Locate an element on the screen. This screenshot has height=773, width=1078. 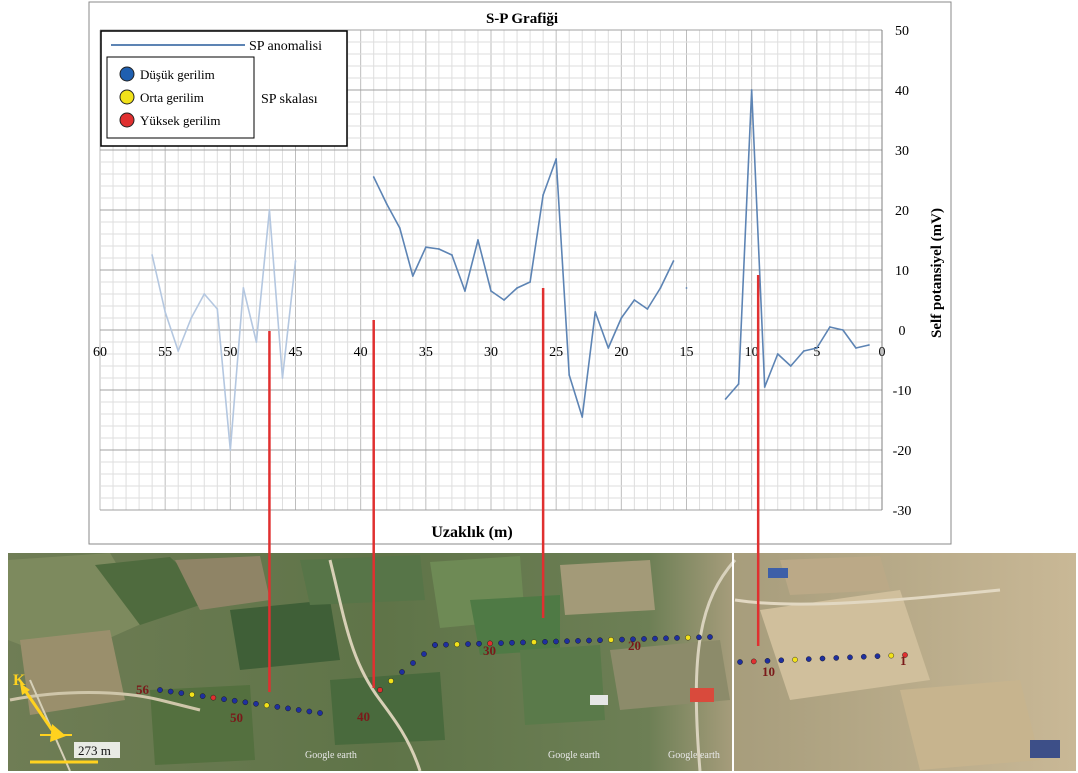
x-tick-label: 20 is located at coordinates (621, 352).